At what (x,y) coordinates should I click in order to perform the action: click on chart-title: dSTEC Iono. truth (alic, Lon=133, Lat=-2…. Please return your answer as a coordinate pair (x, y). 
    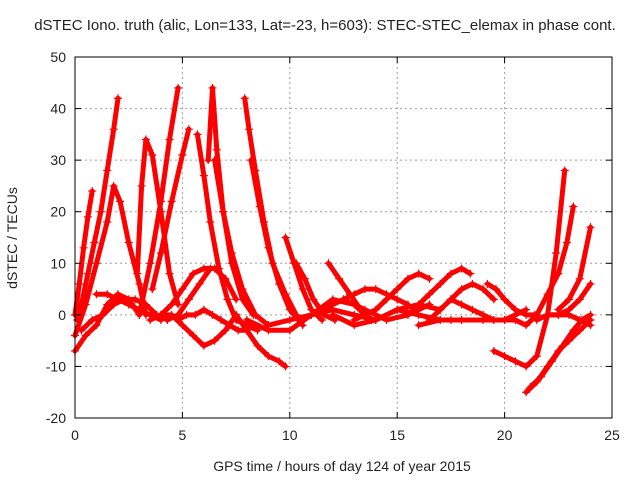
    Looking at the image, I should click on (325, 25).